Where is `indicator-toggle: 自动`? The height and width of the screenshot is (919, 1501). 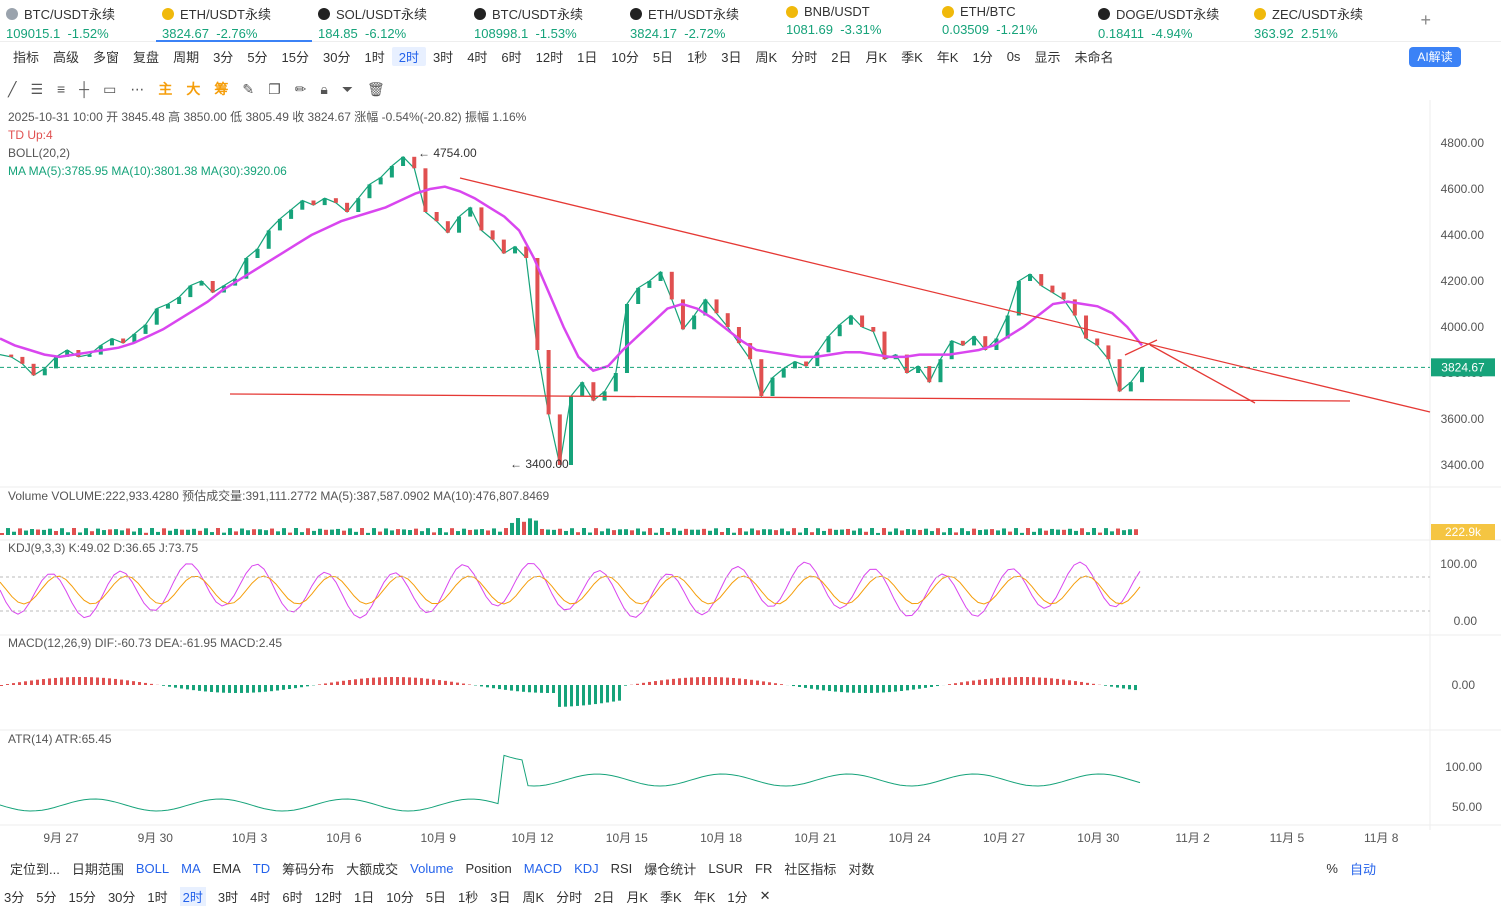
indicator-toggle: 自动 is located at coordinates (1362, 869).